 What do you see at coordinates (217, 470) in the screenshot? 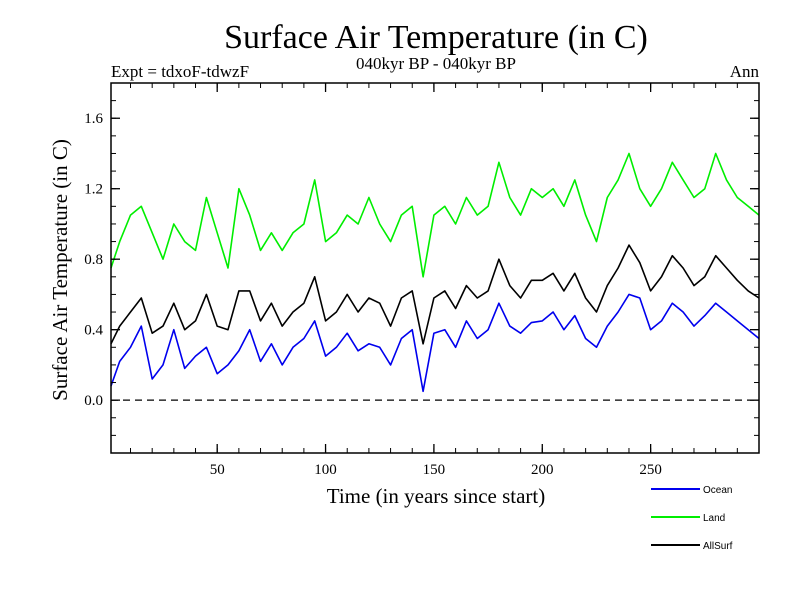
I see `x-tick-label: 50` at bounding box center [217, 470].